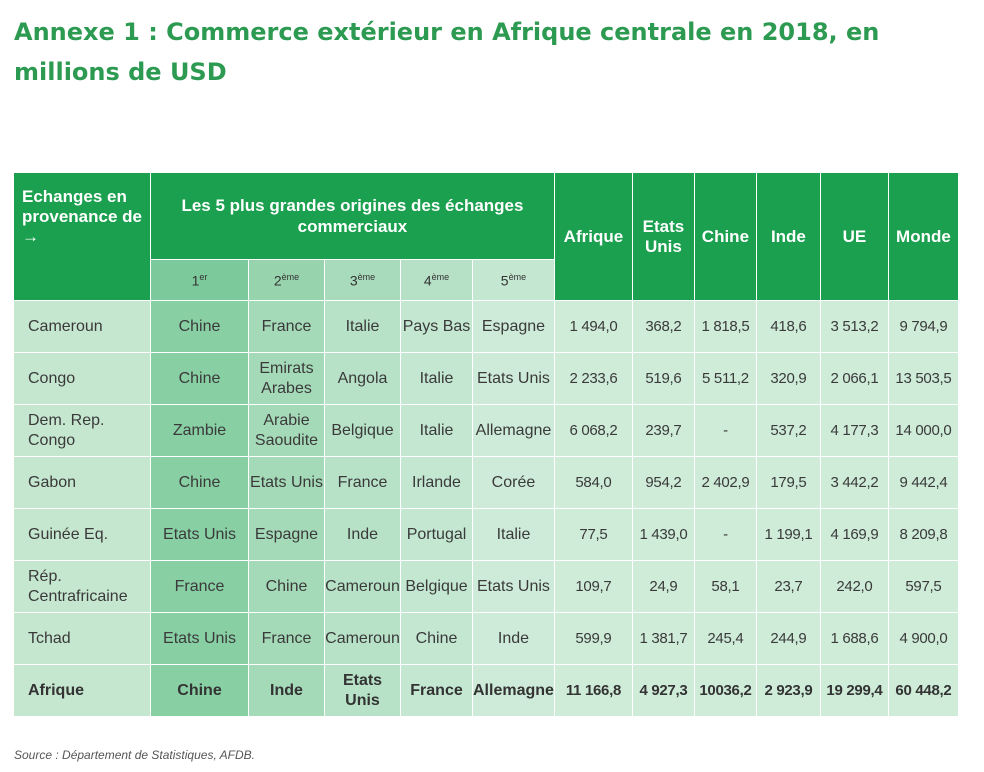 This screenshot has height=772, width=984. What do you see at coordinates (513, 482) in the screenshot?
I see `origin-cell: Corée` at bounding box center [513, 482].